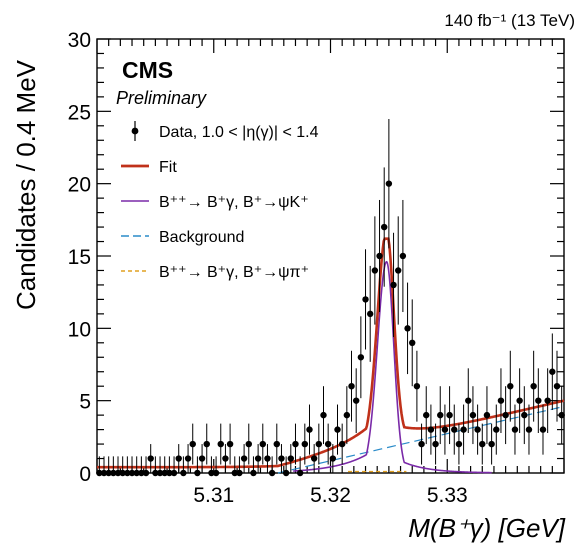 Image resolution: width=580 pixels, height=556 pixels. What do you see at coordinates (330, 495) in the screenshot?
I see `x-tick-label: 5.32` at bounding box center [330, 495].